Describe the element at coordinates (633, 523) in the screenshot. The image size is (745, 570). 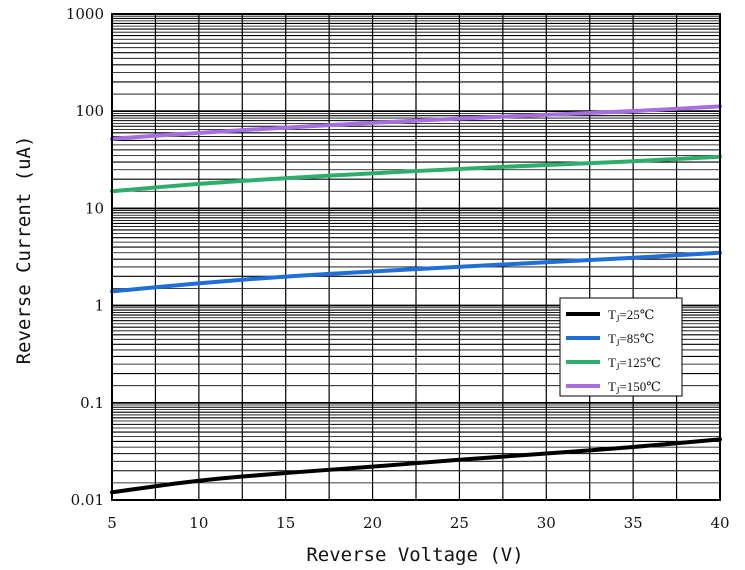
I see `x-tick-label: 35` at that location.